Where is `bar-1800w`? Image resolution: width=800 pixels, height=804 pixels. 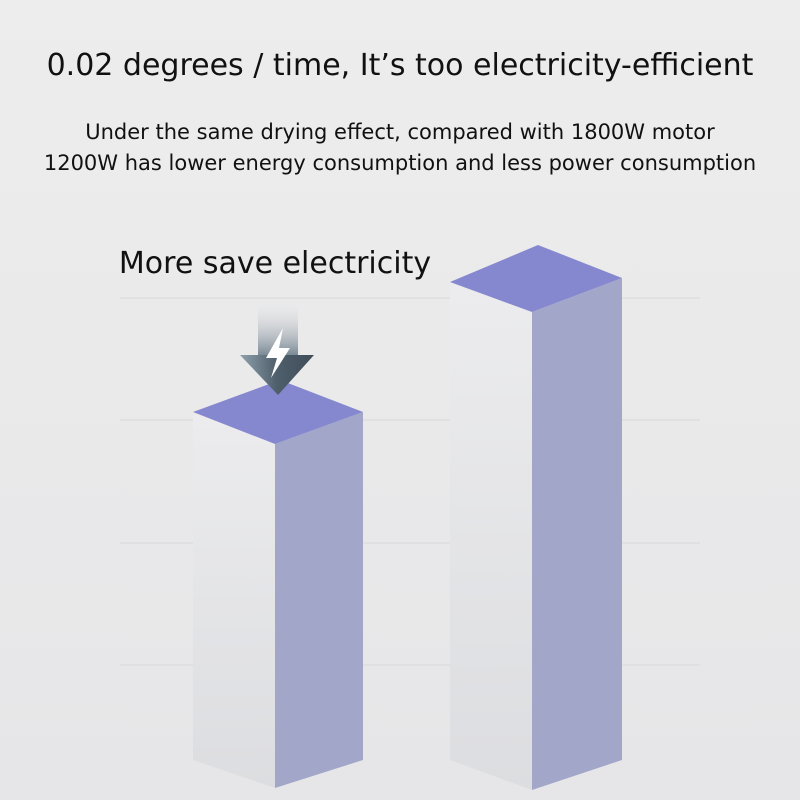 bar-1800w is located at coordinates (536, 517).